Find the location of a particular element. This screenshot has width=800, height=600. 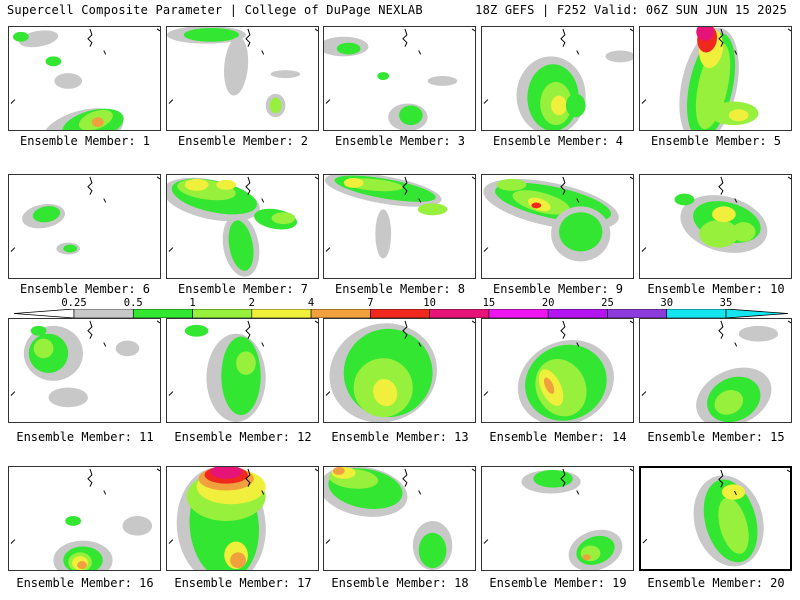

ensemble-member-label: Ensemble Member: 5 is located at coordinates (716, 141).